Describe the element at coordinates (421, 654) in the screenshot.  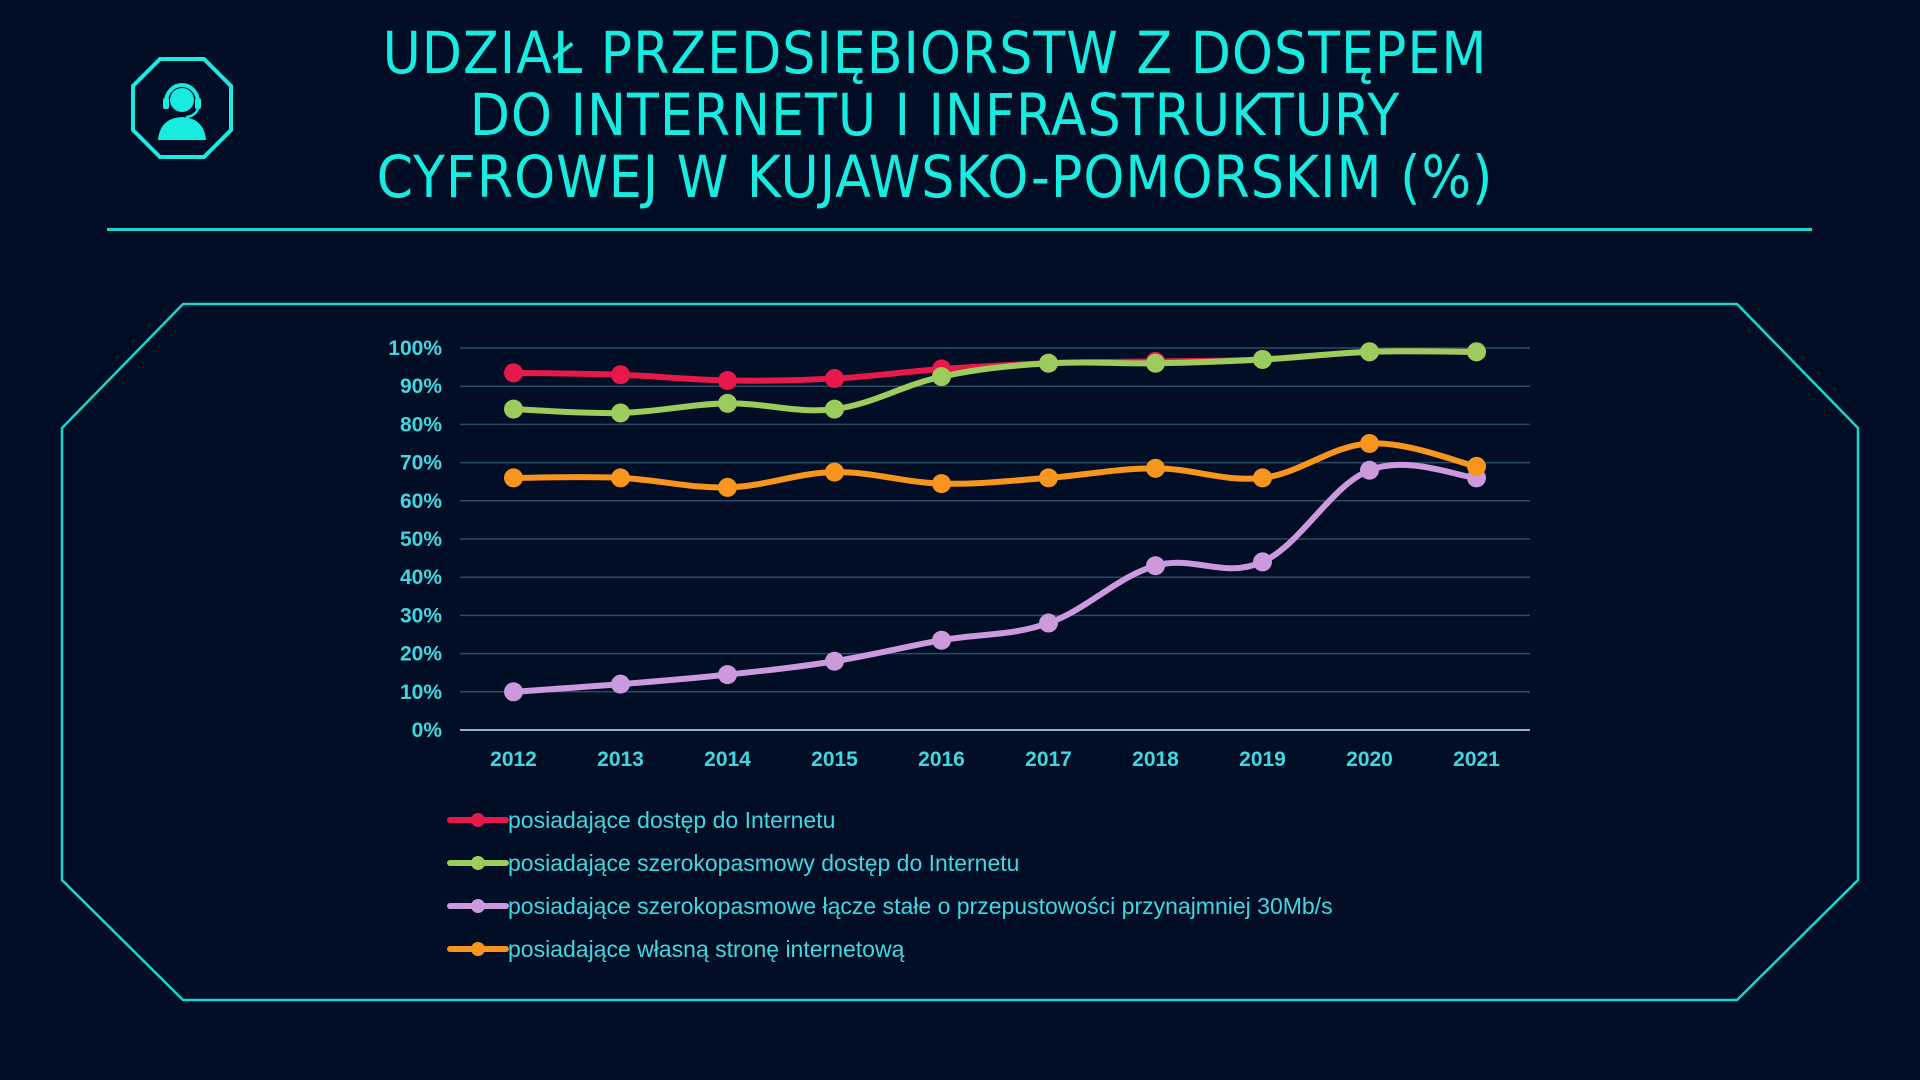
I see `y-tick-label: 20%` at that location.